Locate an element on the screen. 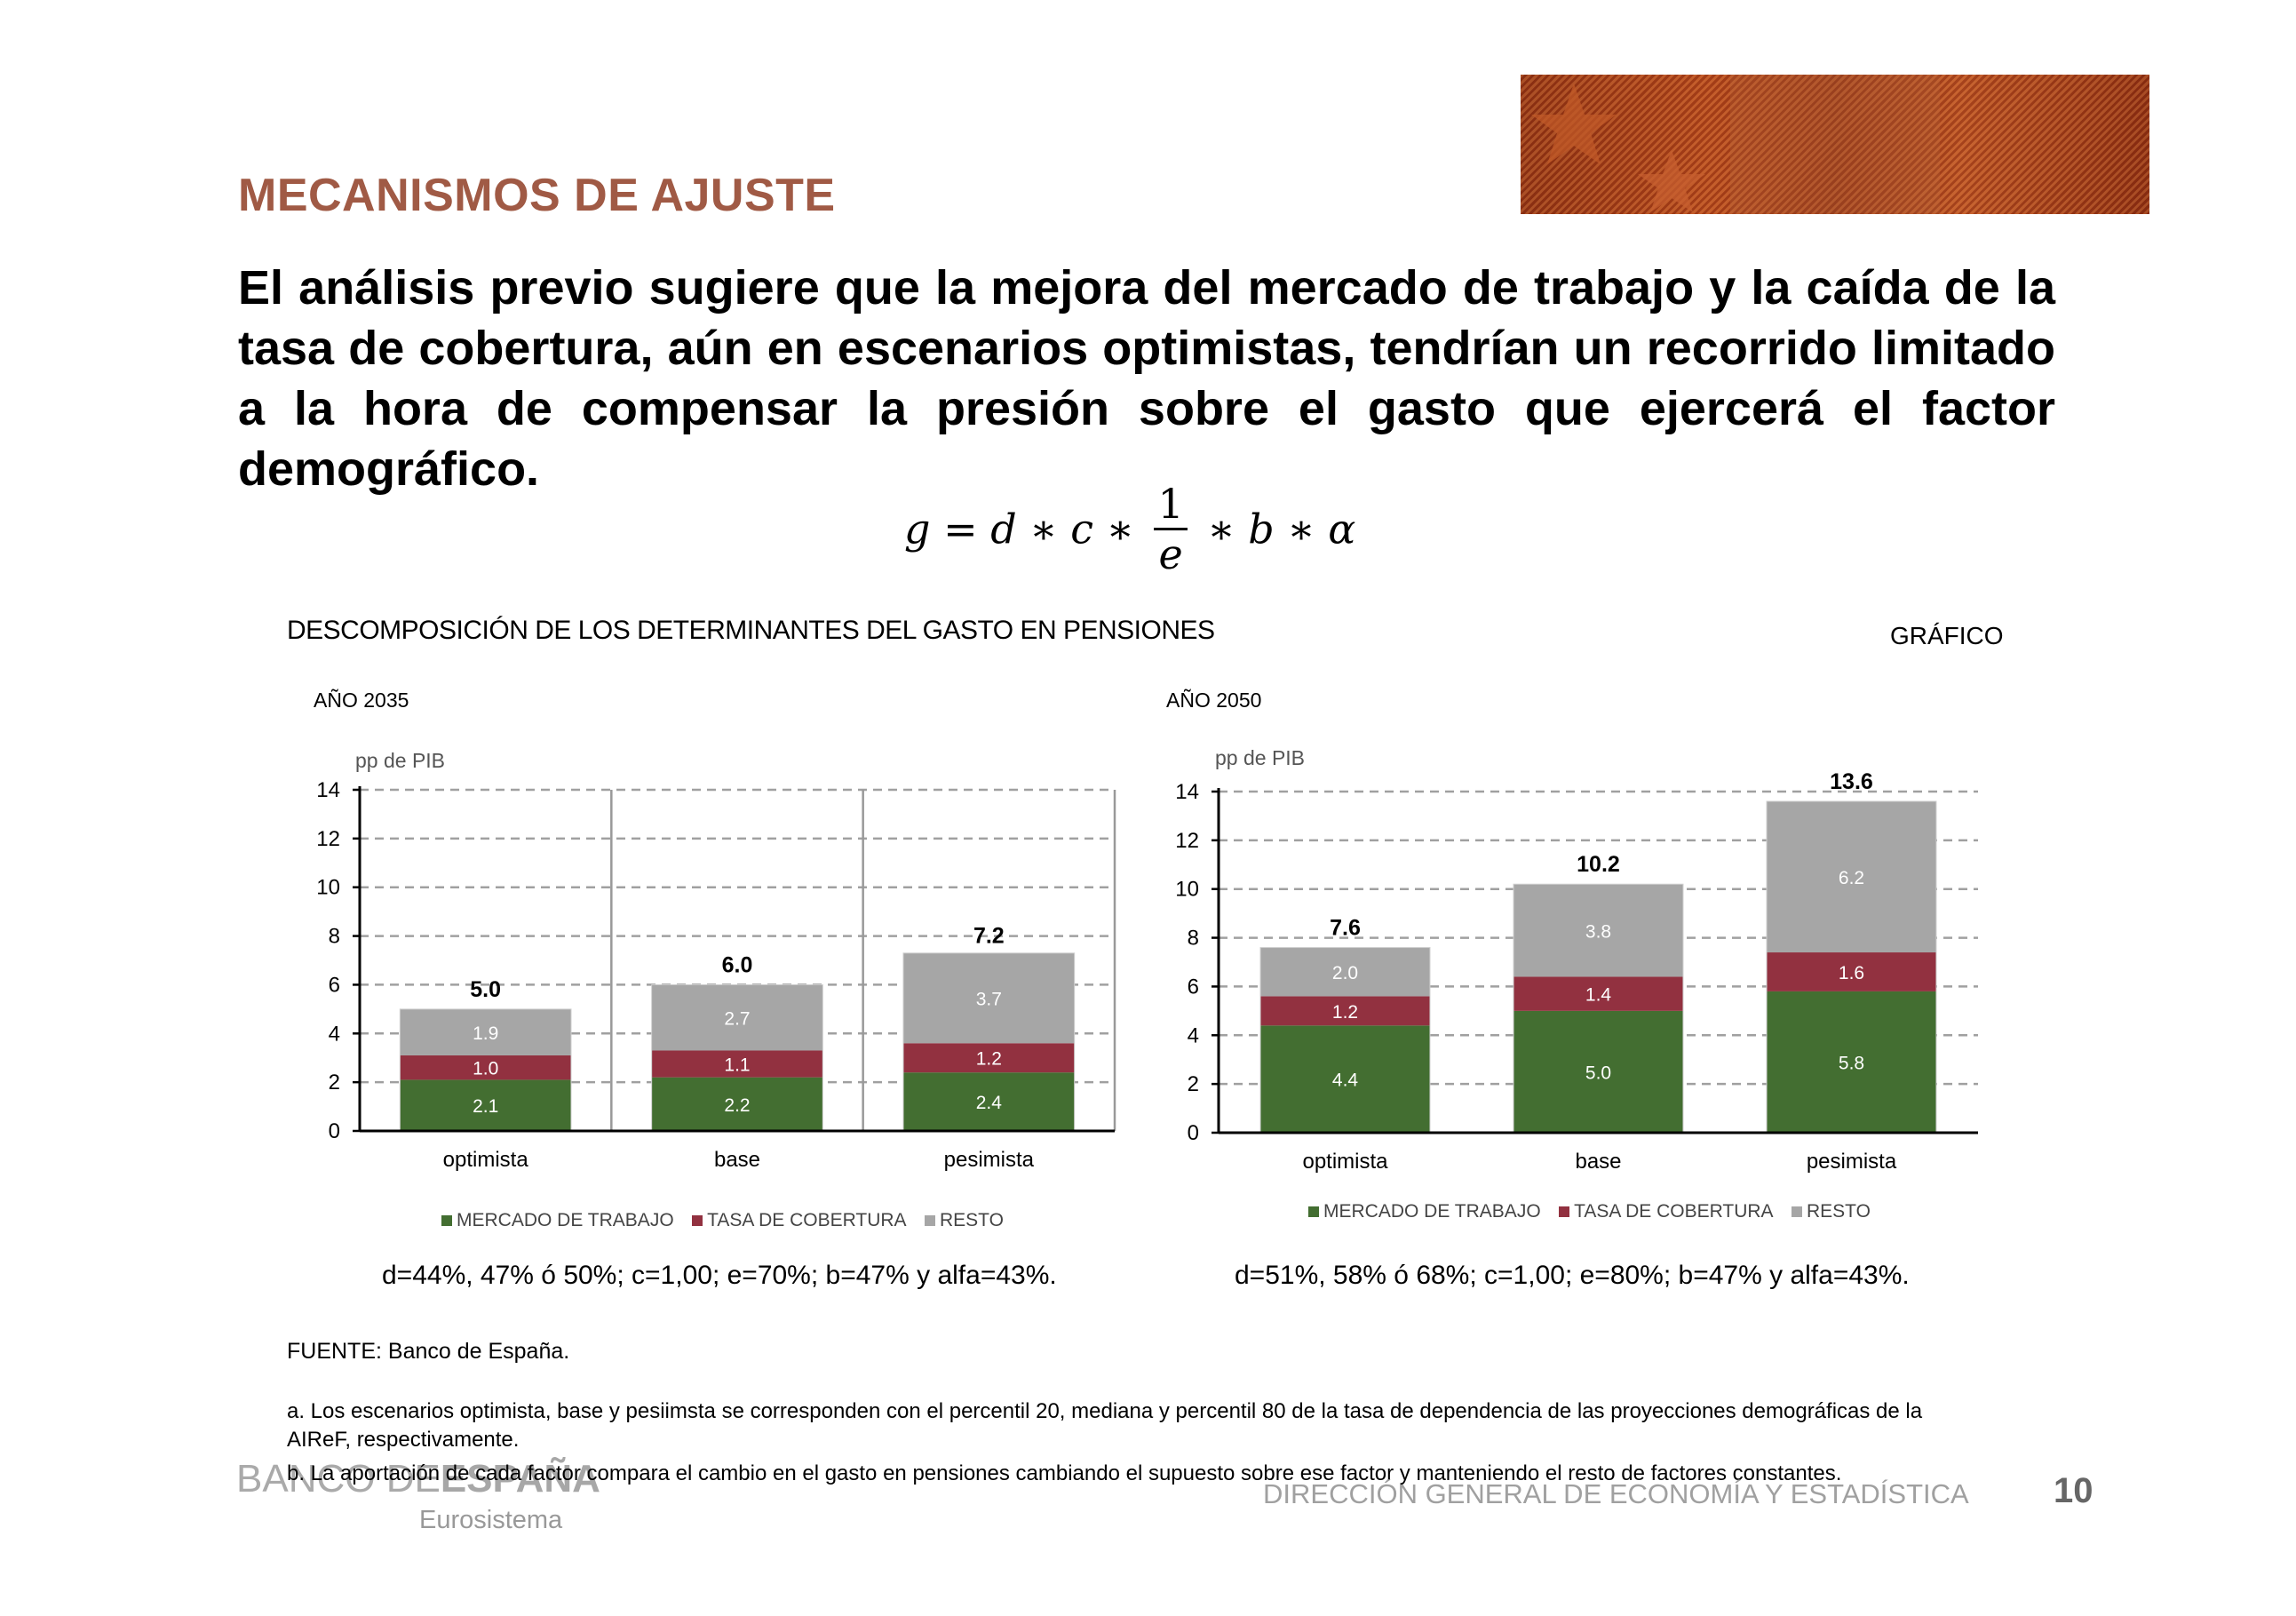  header-banner-image is located at coordinates (1835, 144).